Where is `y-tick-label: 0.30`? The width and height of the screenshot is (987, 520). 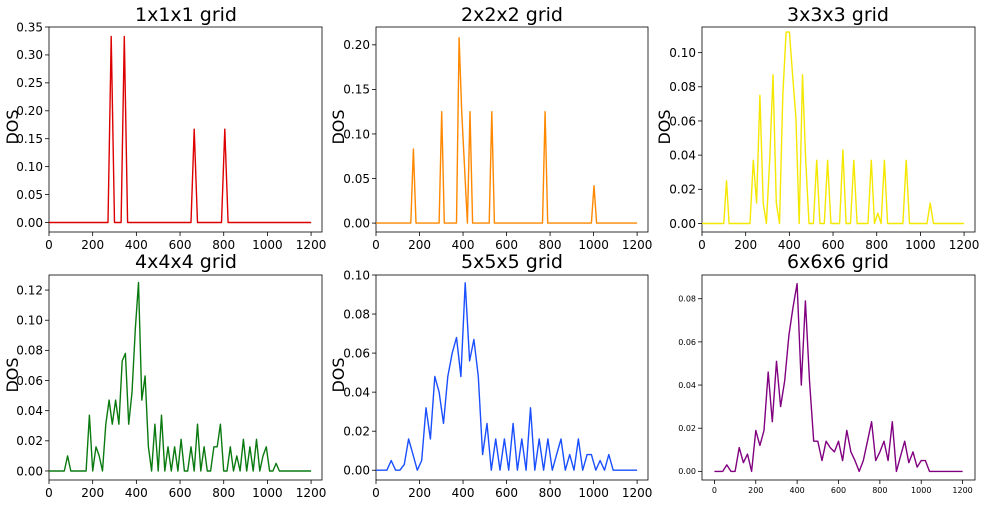
y-tick-label: 0.30 is located at coordinates (29, 55).